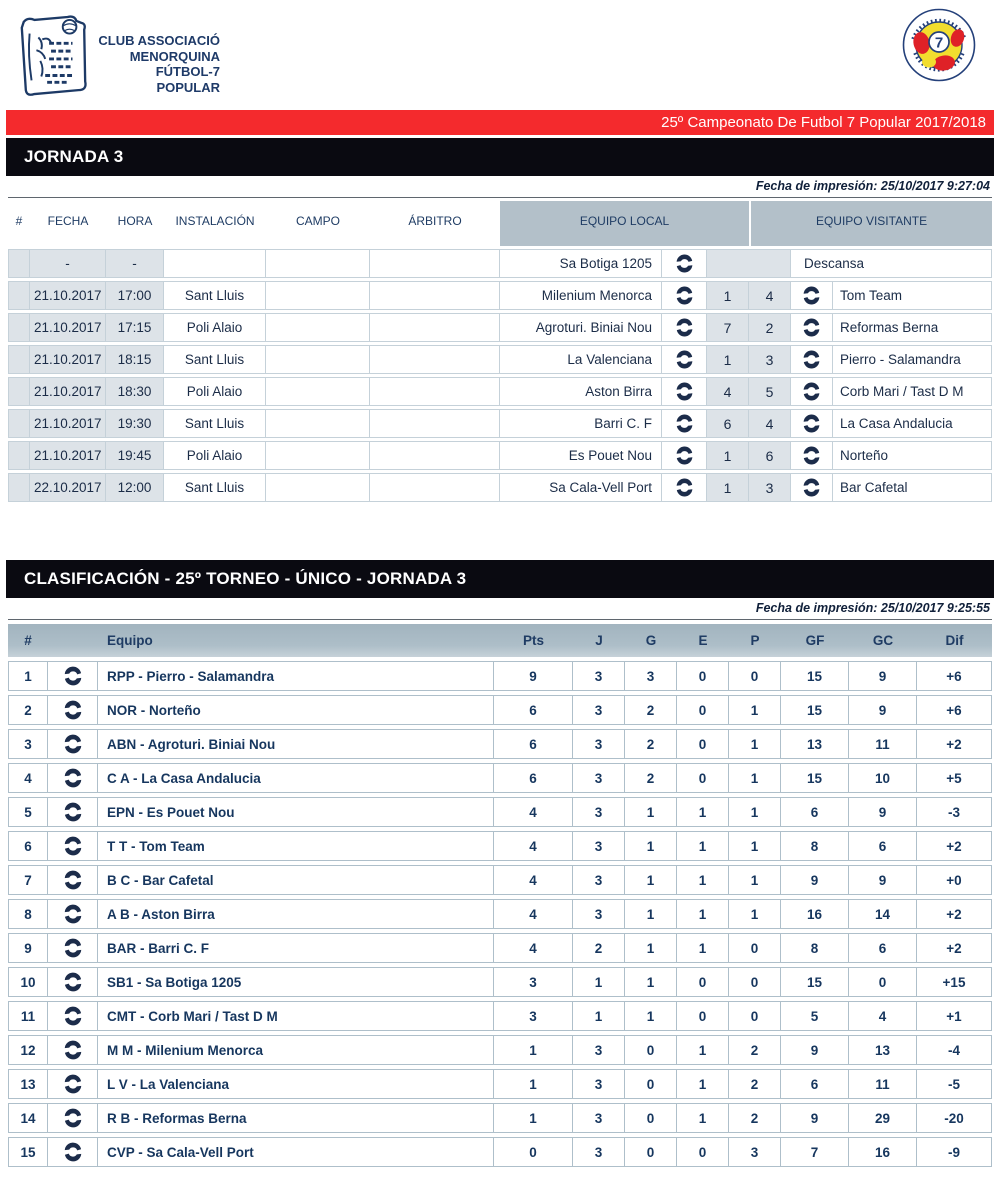 The height and width of the screenshot is (1202, 1000). What do you see at coordinates (28, 812) in the screenshot?
I see `team-pos: 5` at bounding box center [28, 812].